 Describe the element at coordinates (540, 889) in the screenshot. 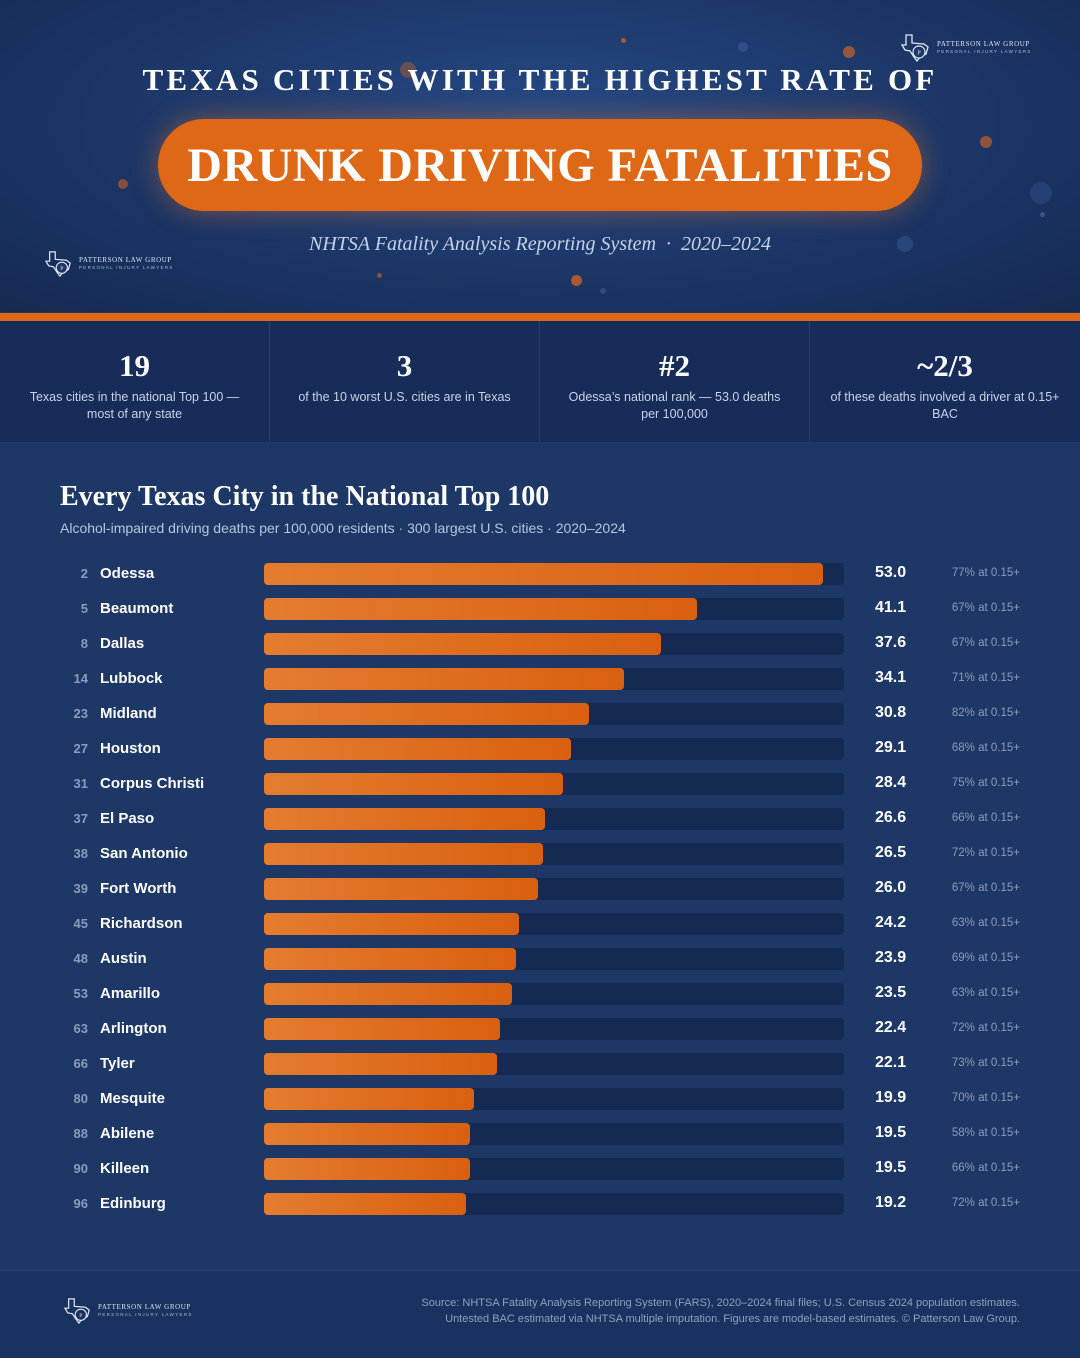

I see `chart-row: 39 Fort Worth 26.0 67% at 0.15+` at that location.